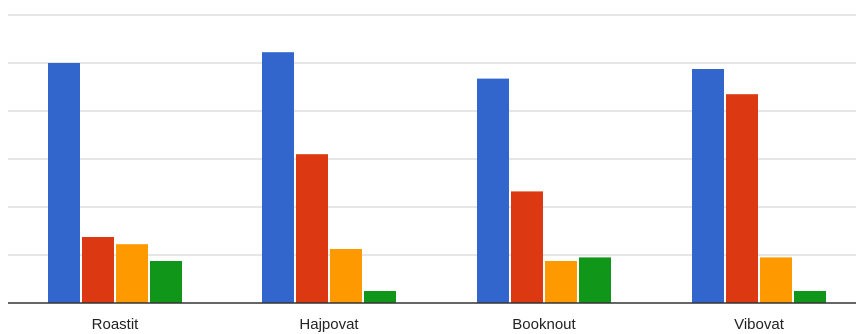  Describe the element at coordinates (759, 324) in the screenshot. I see `x-tick-label-vibovat: Vibovat` at that location.